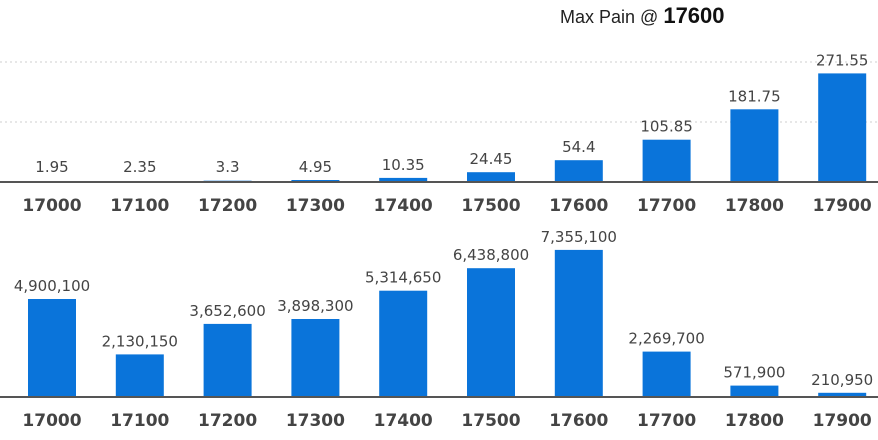 This screenshot has width=878, height=440. Describe the element at coordinates (666, 206) in the screenshot. I see `oi-premium-category-label: 17700` at that location.